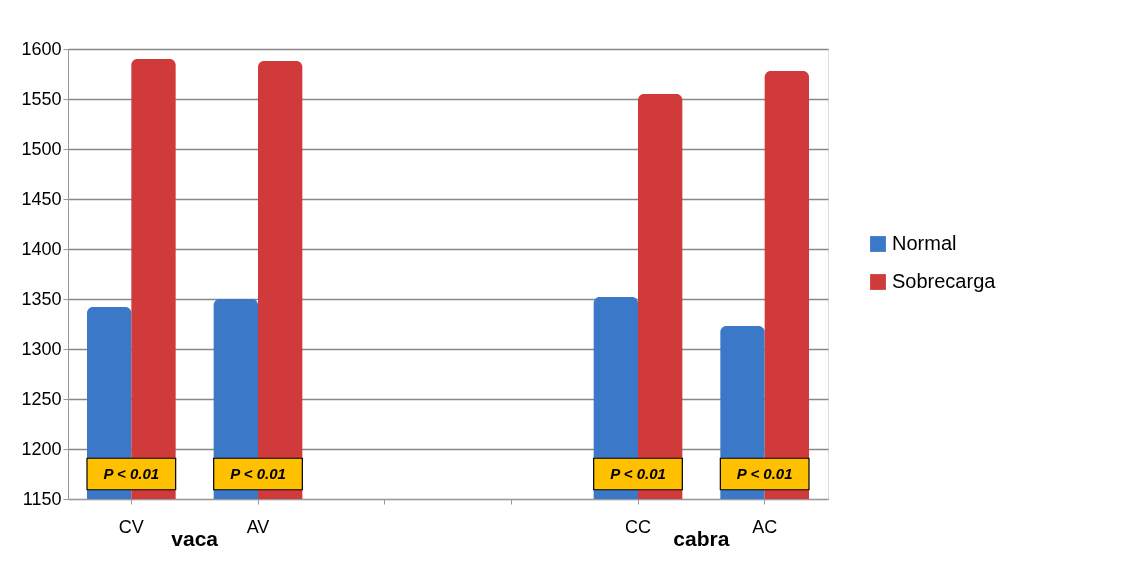 The image size is (1131, 587). Describe the element at coordinates (701, 538) in the screenshot. I see `text: cabra` at that location.